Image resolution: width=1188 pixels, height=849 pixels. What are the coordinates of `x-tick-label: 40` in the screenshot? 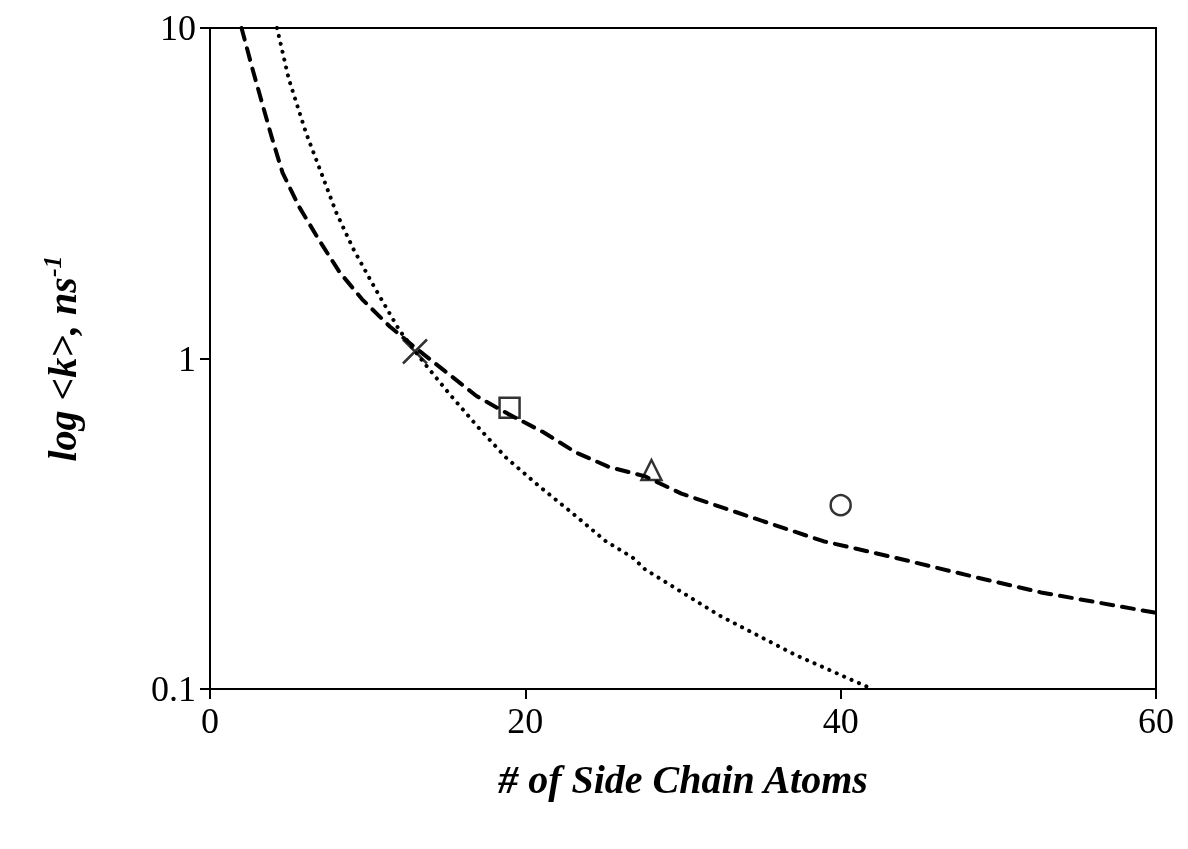 It's located at (840, 721).